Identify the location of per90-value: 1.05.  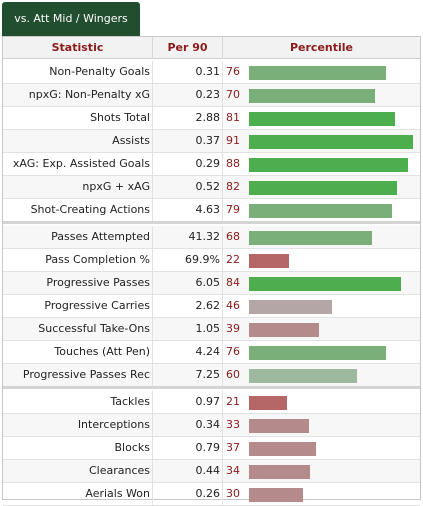
(187, 329).